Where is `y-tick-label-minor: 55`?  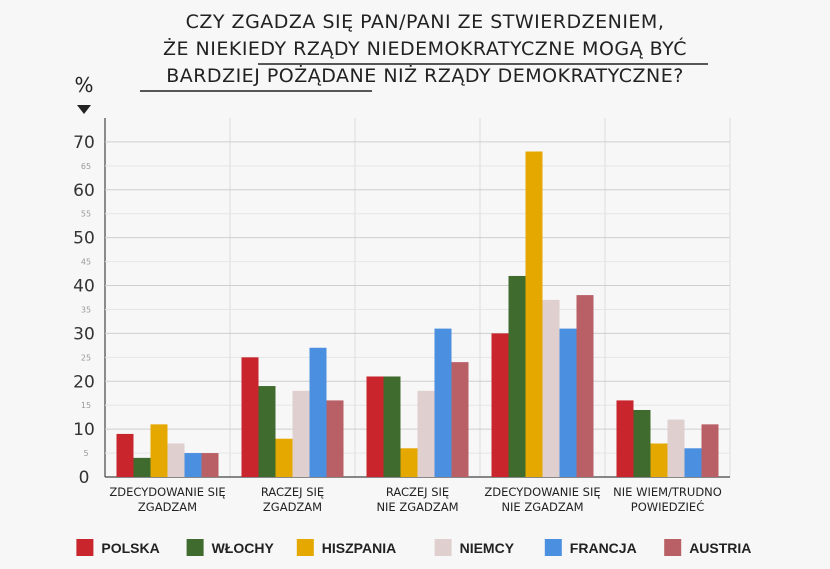
y-tick-label-minor: 55 is located at coordinates (86, 214).